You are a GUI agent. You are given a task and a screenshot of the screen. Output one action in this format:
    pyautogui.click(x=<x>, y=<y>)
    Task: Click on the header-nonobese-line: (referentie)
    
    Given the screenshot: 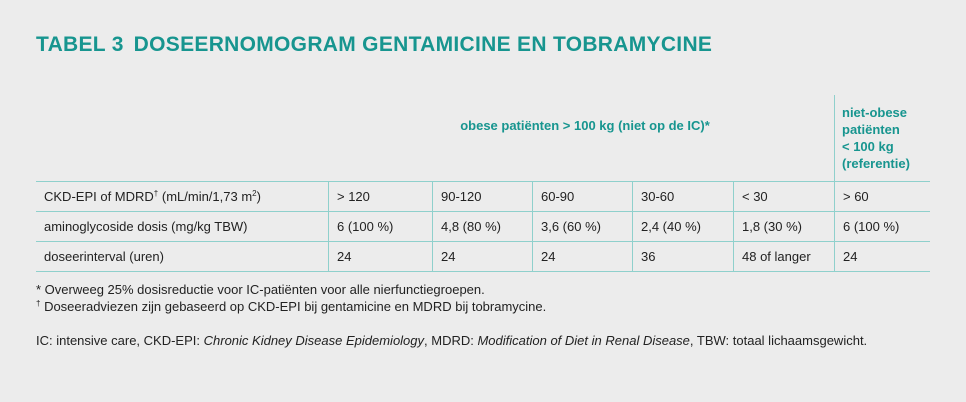 What is the action you would take?
    pyautogui.click(x=876, y=163)
    